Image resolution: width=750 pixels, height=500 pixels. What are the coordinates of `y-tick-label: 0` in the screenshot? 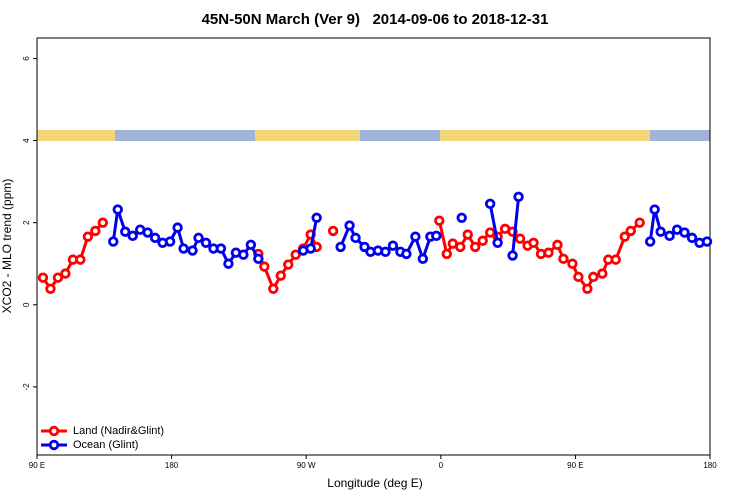 It's located at (26, 304).